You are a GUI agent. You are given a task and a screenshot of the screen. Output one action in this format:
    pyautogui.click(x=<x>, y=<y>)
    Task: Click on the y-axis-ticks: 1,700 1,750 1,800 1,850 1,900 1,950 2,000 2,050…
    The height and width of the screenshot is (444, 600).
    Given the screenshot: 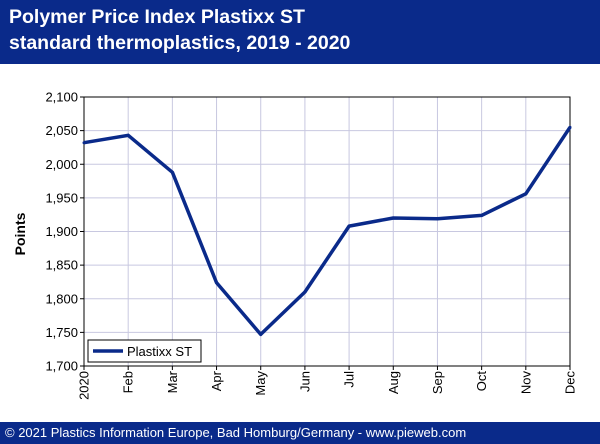 What is the action you would take?
    pyautogui.click(x=64, y=232)
    